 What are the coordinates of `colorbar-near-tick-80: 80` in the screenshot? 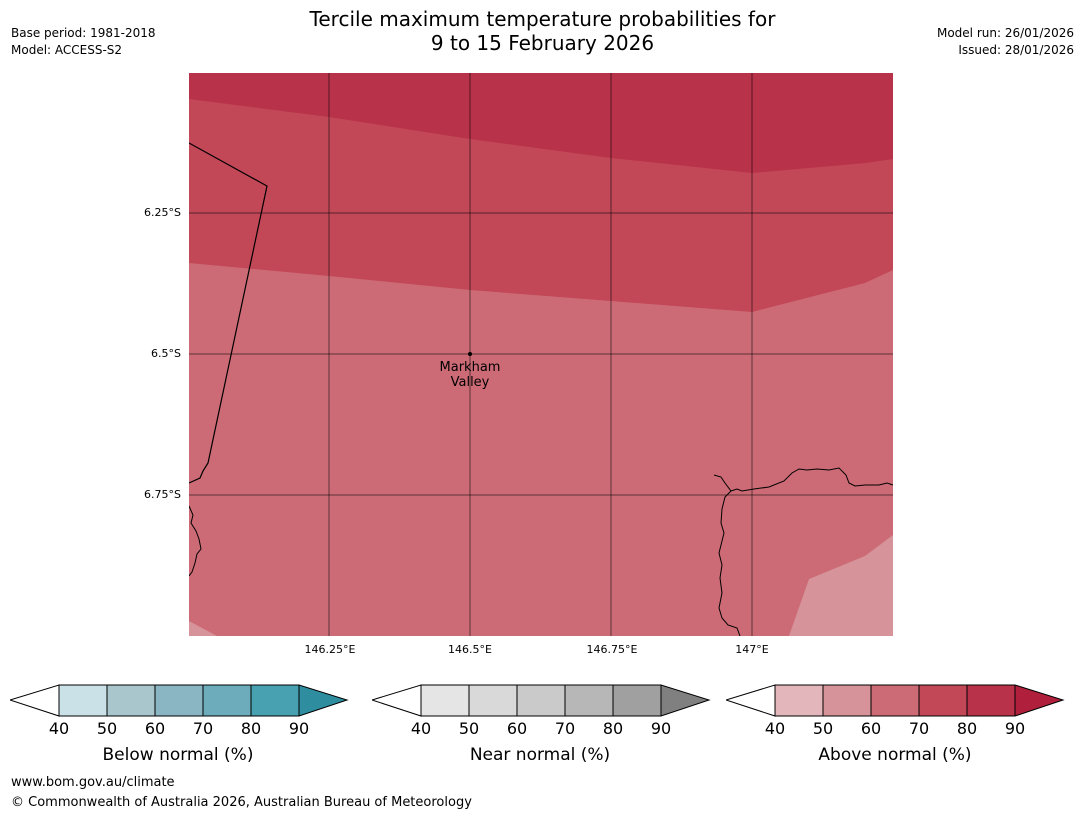 It's located at (613, 728).